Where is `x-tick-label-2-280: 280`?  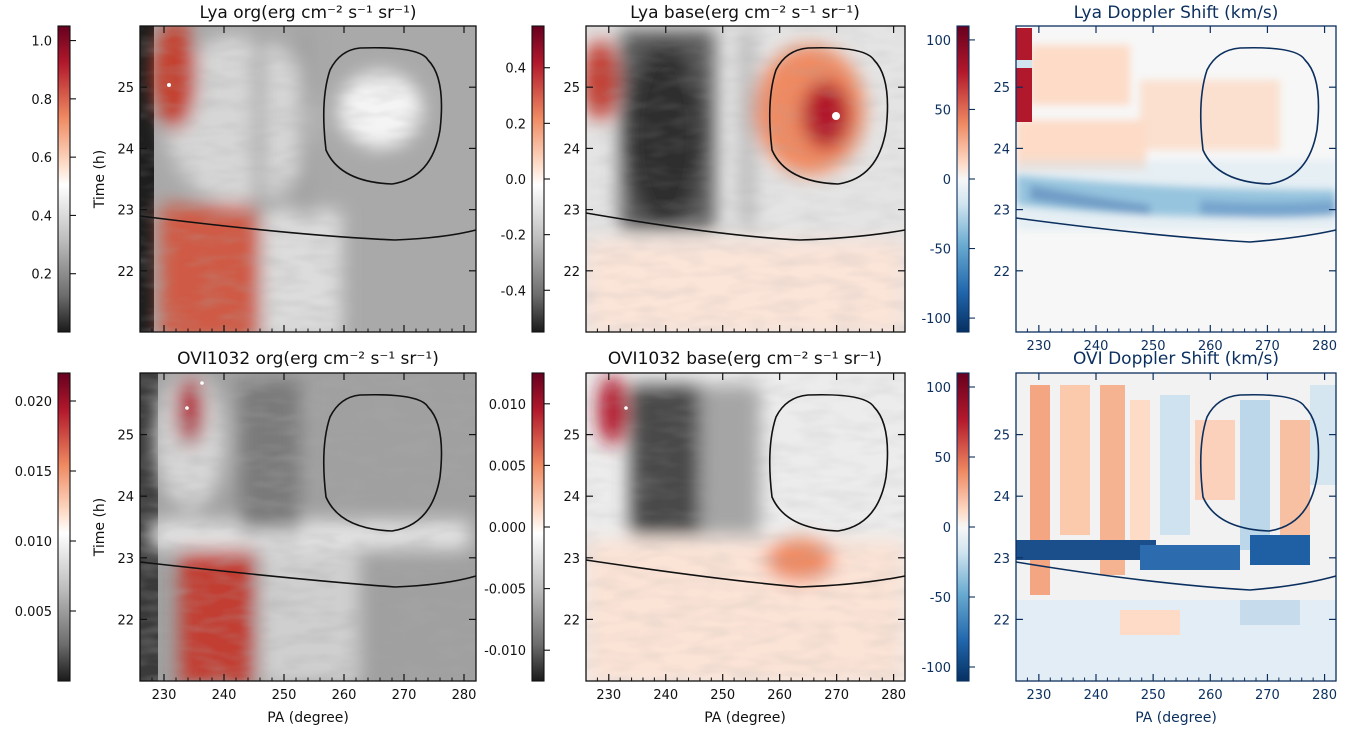
x-tick-label-2-280: 280 is located at coordinates (1324, 346).